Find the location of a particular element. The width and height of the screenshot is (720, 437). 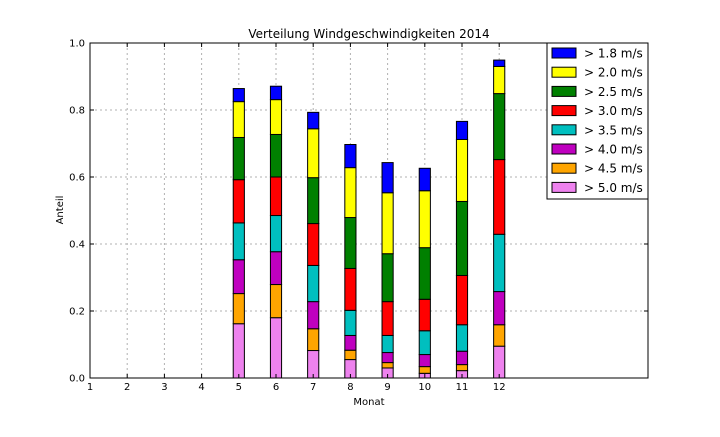

x-tick-label: 11 is located at coordinates (462, 387).